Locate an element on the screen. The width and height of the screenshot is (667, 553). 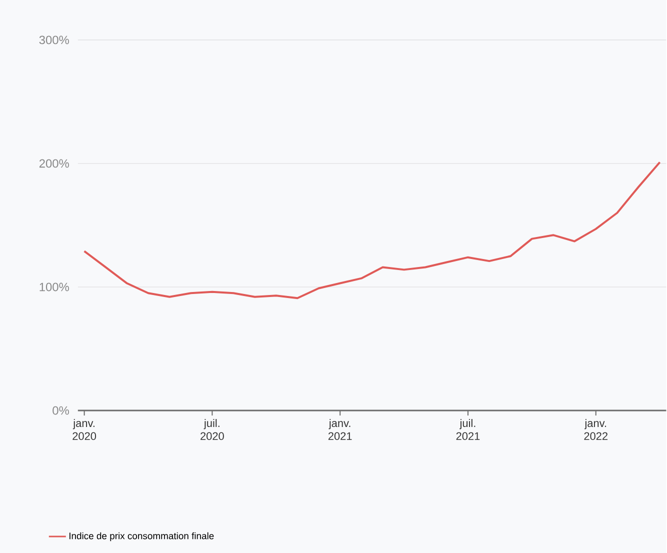
x-tick-label: juil. 2021 is located at coordinates (468, 429).